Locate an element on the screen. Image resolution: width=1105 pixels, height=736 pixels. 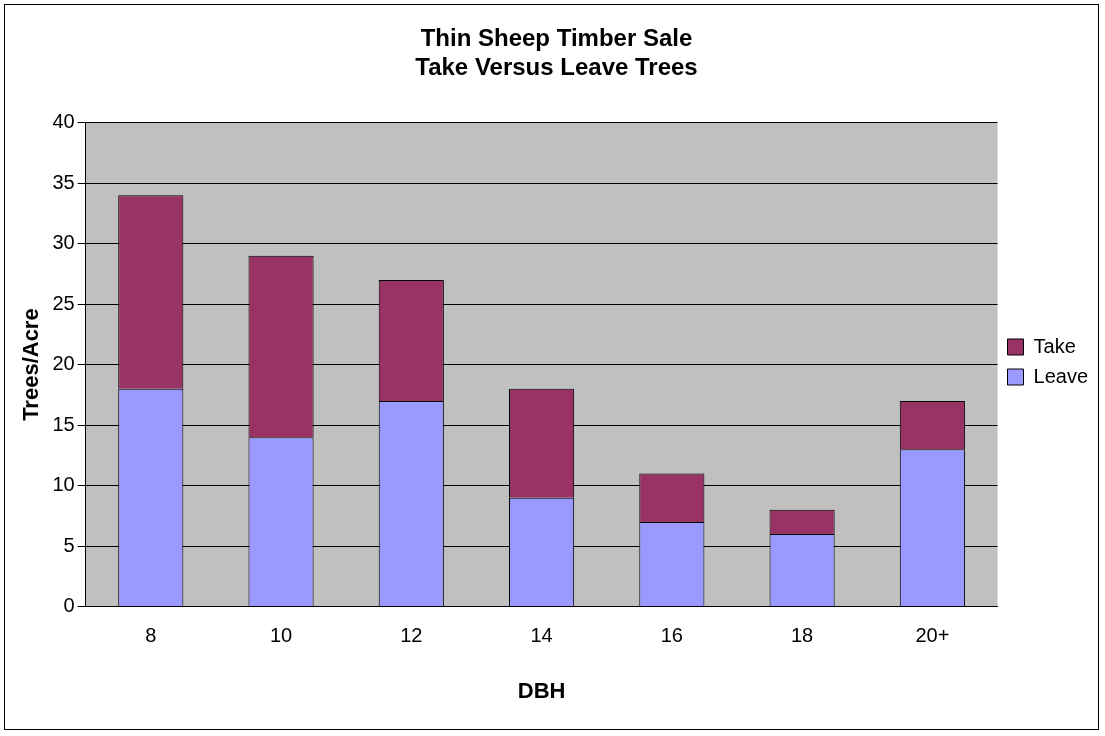
x-tick-label: 20+ is located at coordinates (932, 635).